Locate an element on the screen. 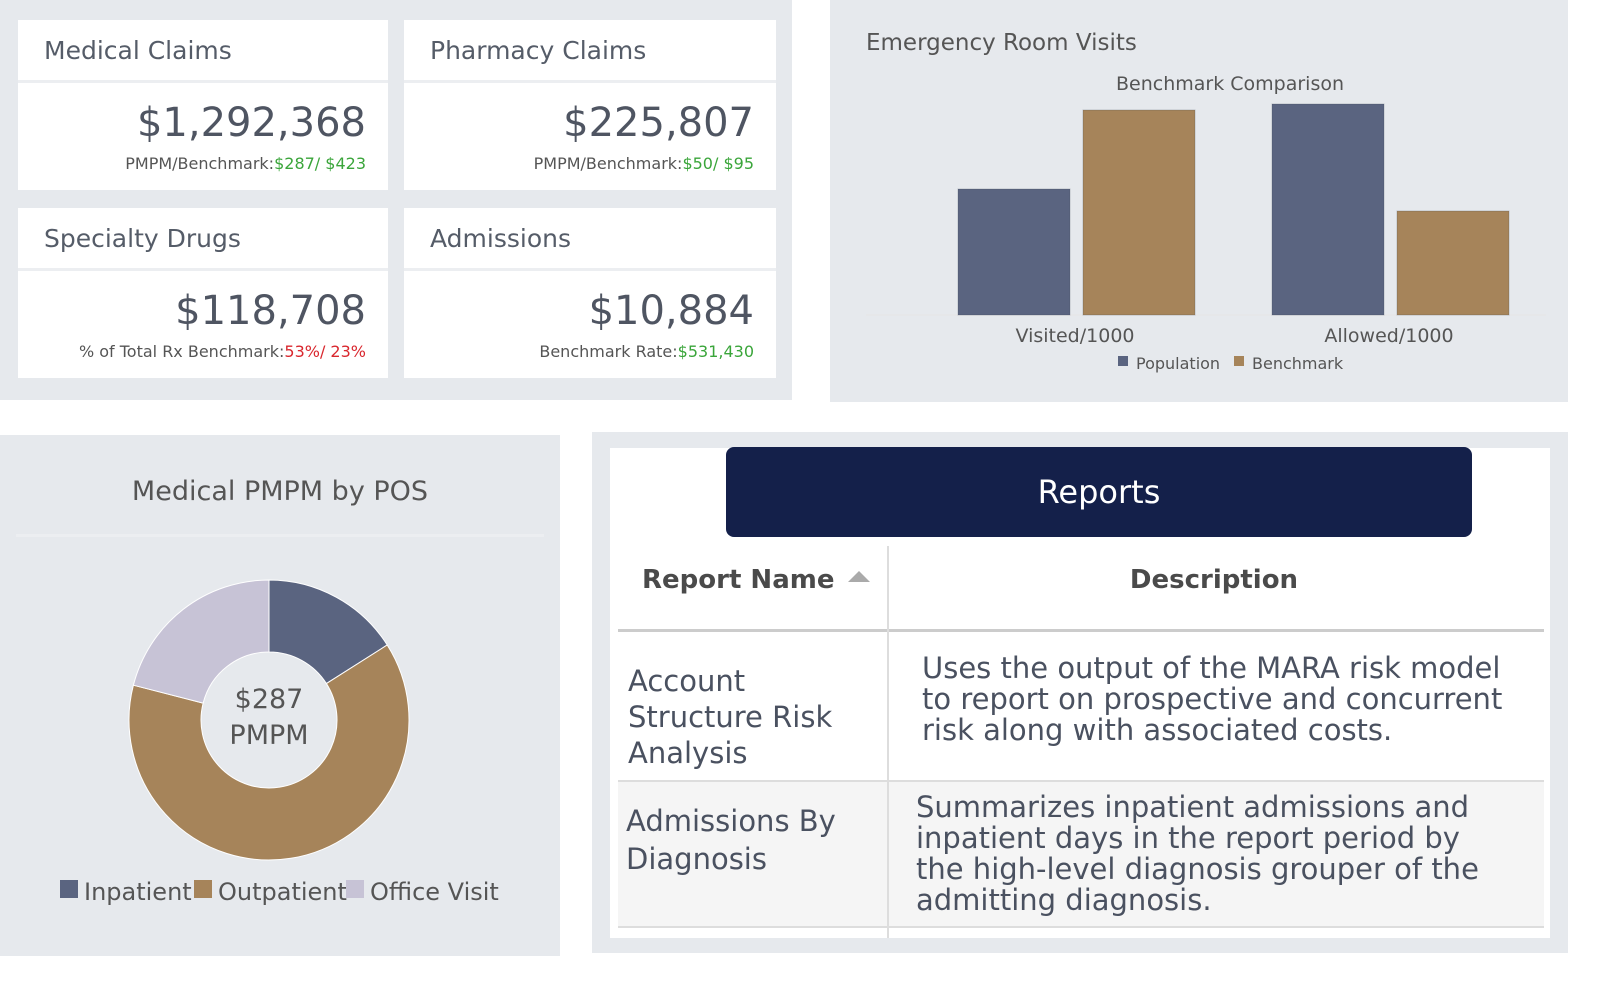 The height and width of the screenshot is (985, 1618). header-rule is located at coordinates (1081, 630).